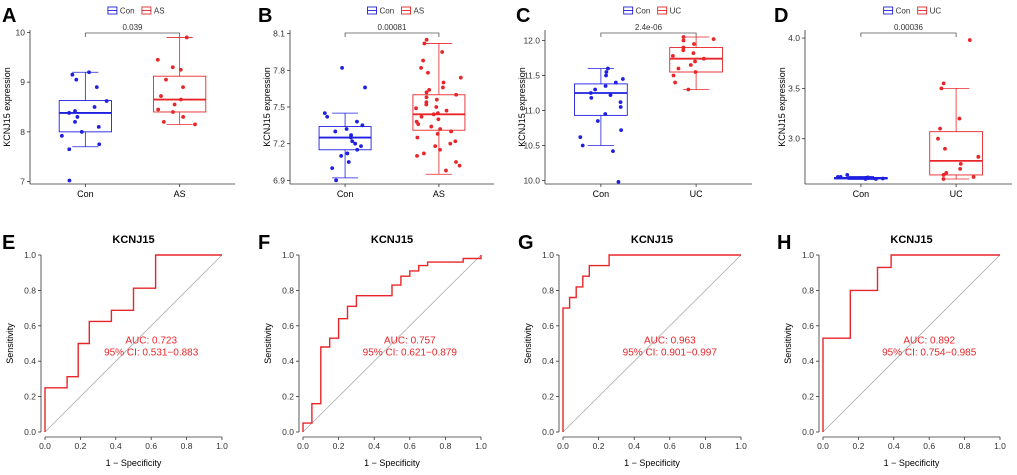 The height and width of the screenshot is (475, 1017). I want to click on y-tick-label: 1.0, so click(548, 255).